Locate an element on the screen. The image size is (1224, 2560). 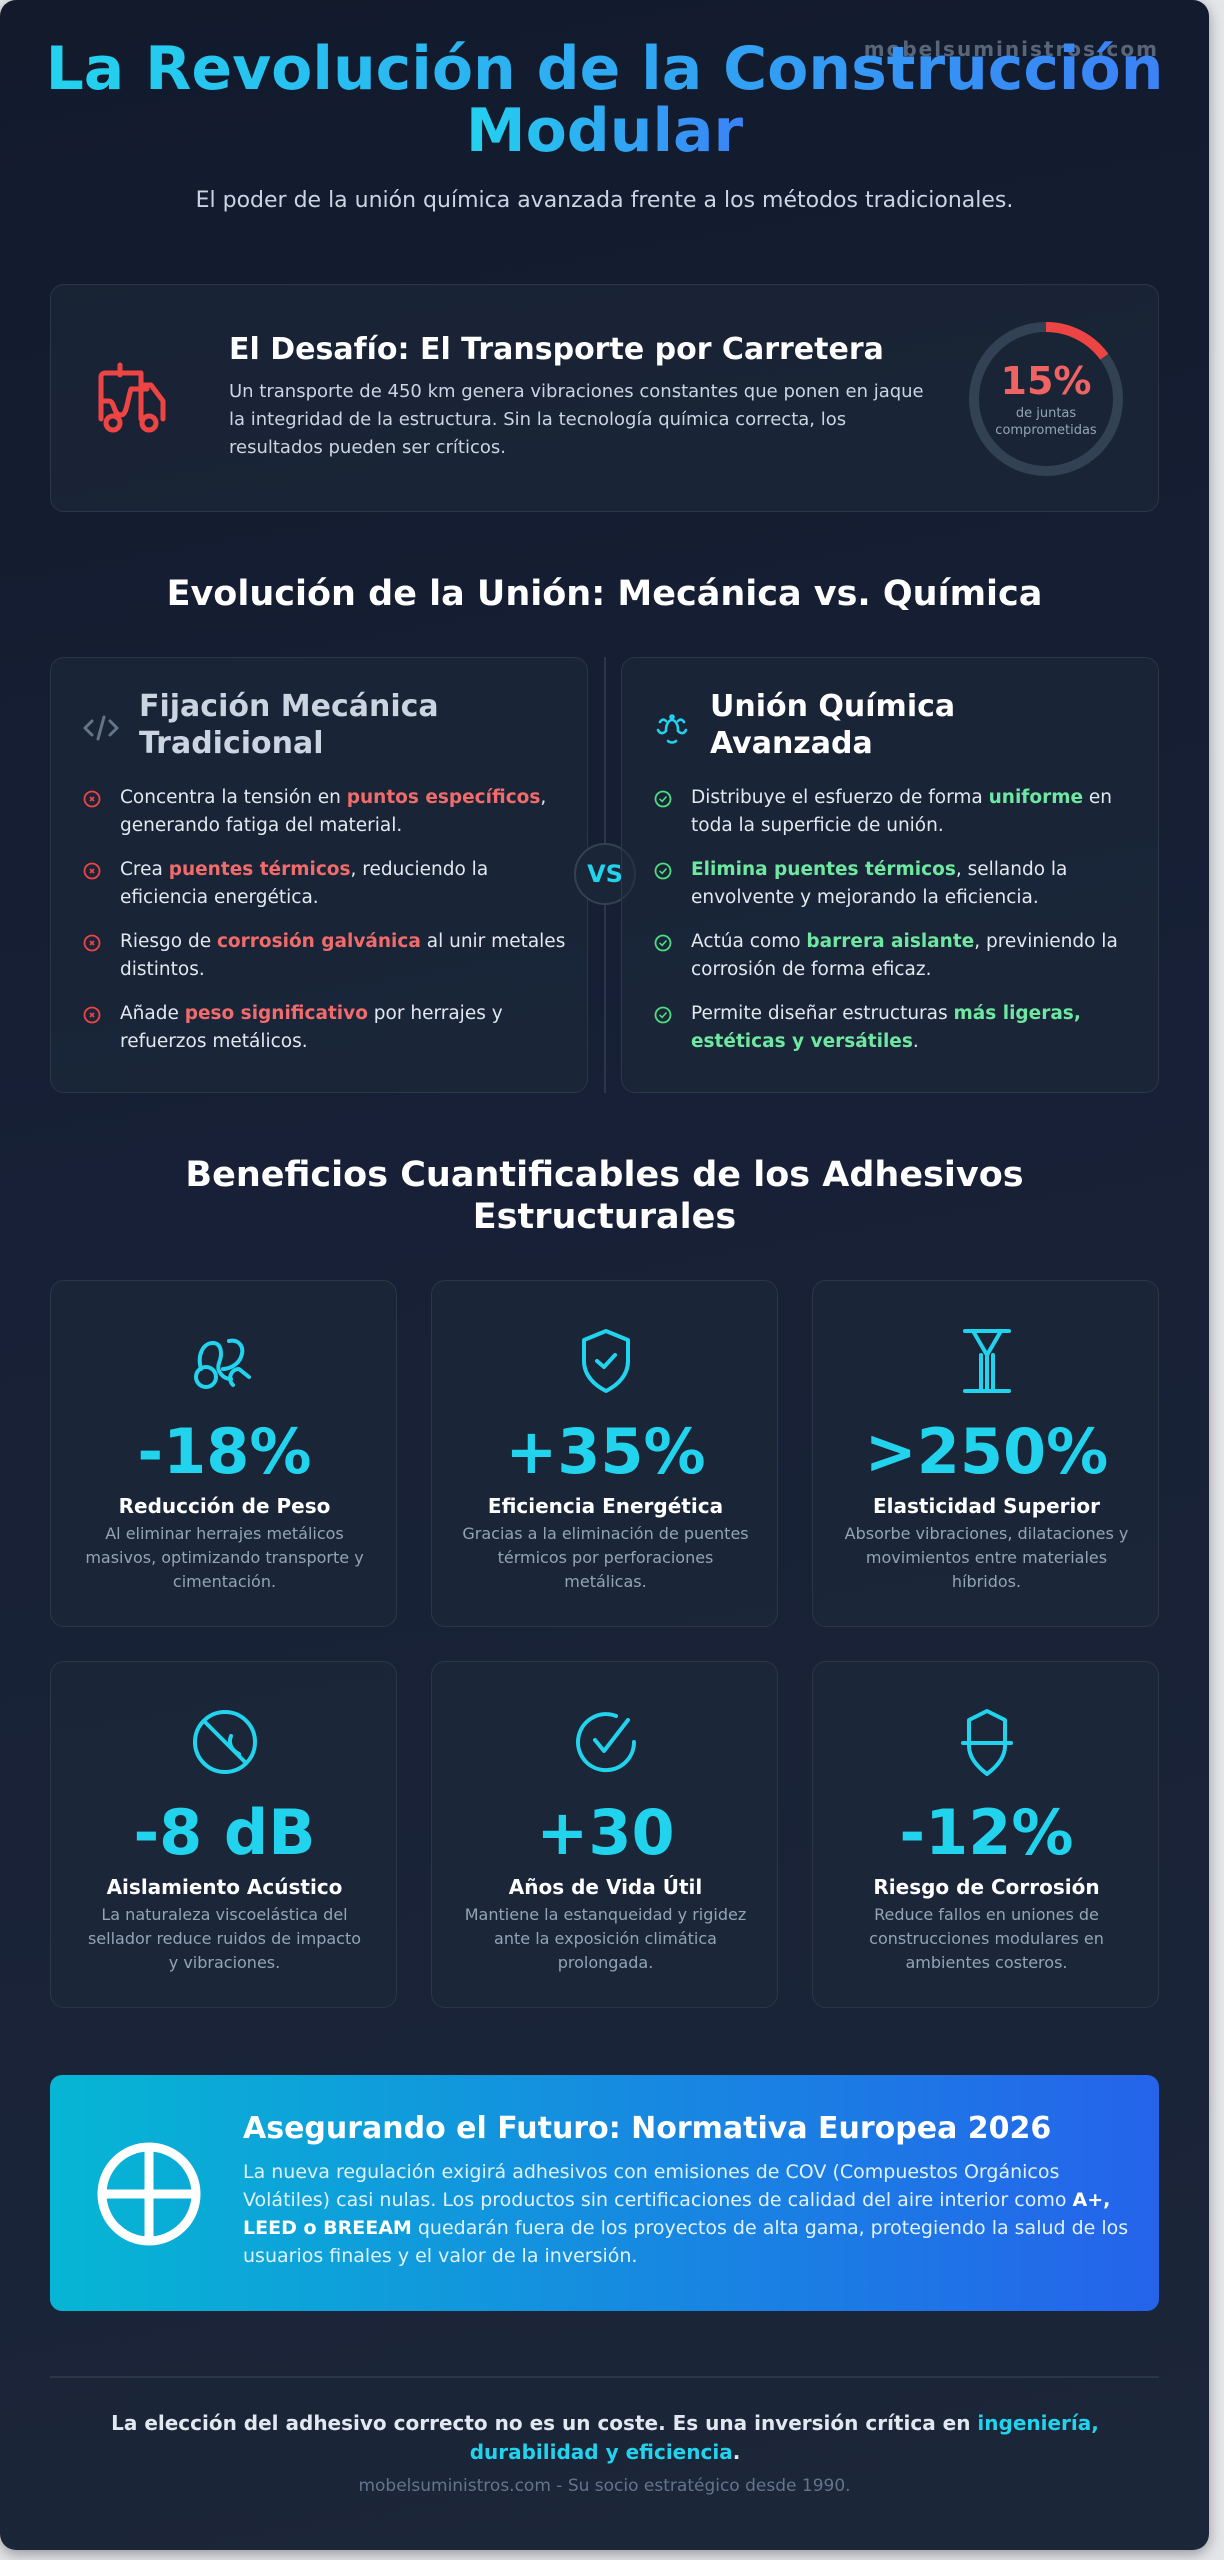
weight-icon is located at coordinates (222, 1363).